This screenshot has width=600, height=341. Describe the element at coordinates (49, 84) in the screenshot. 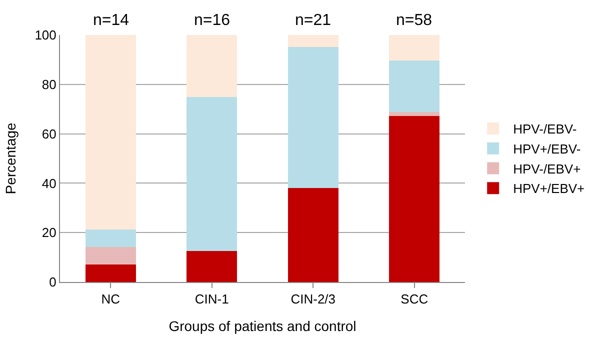

I see `y-tick-label: 80` at that location.